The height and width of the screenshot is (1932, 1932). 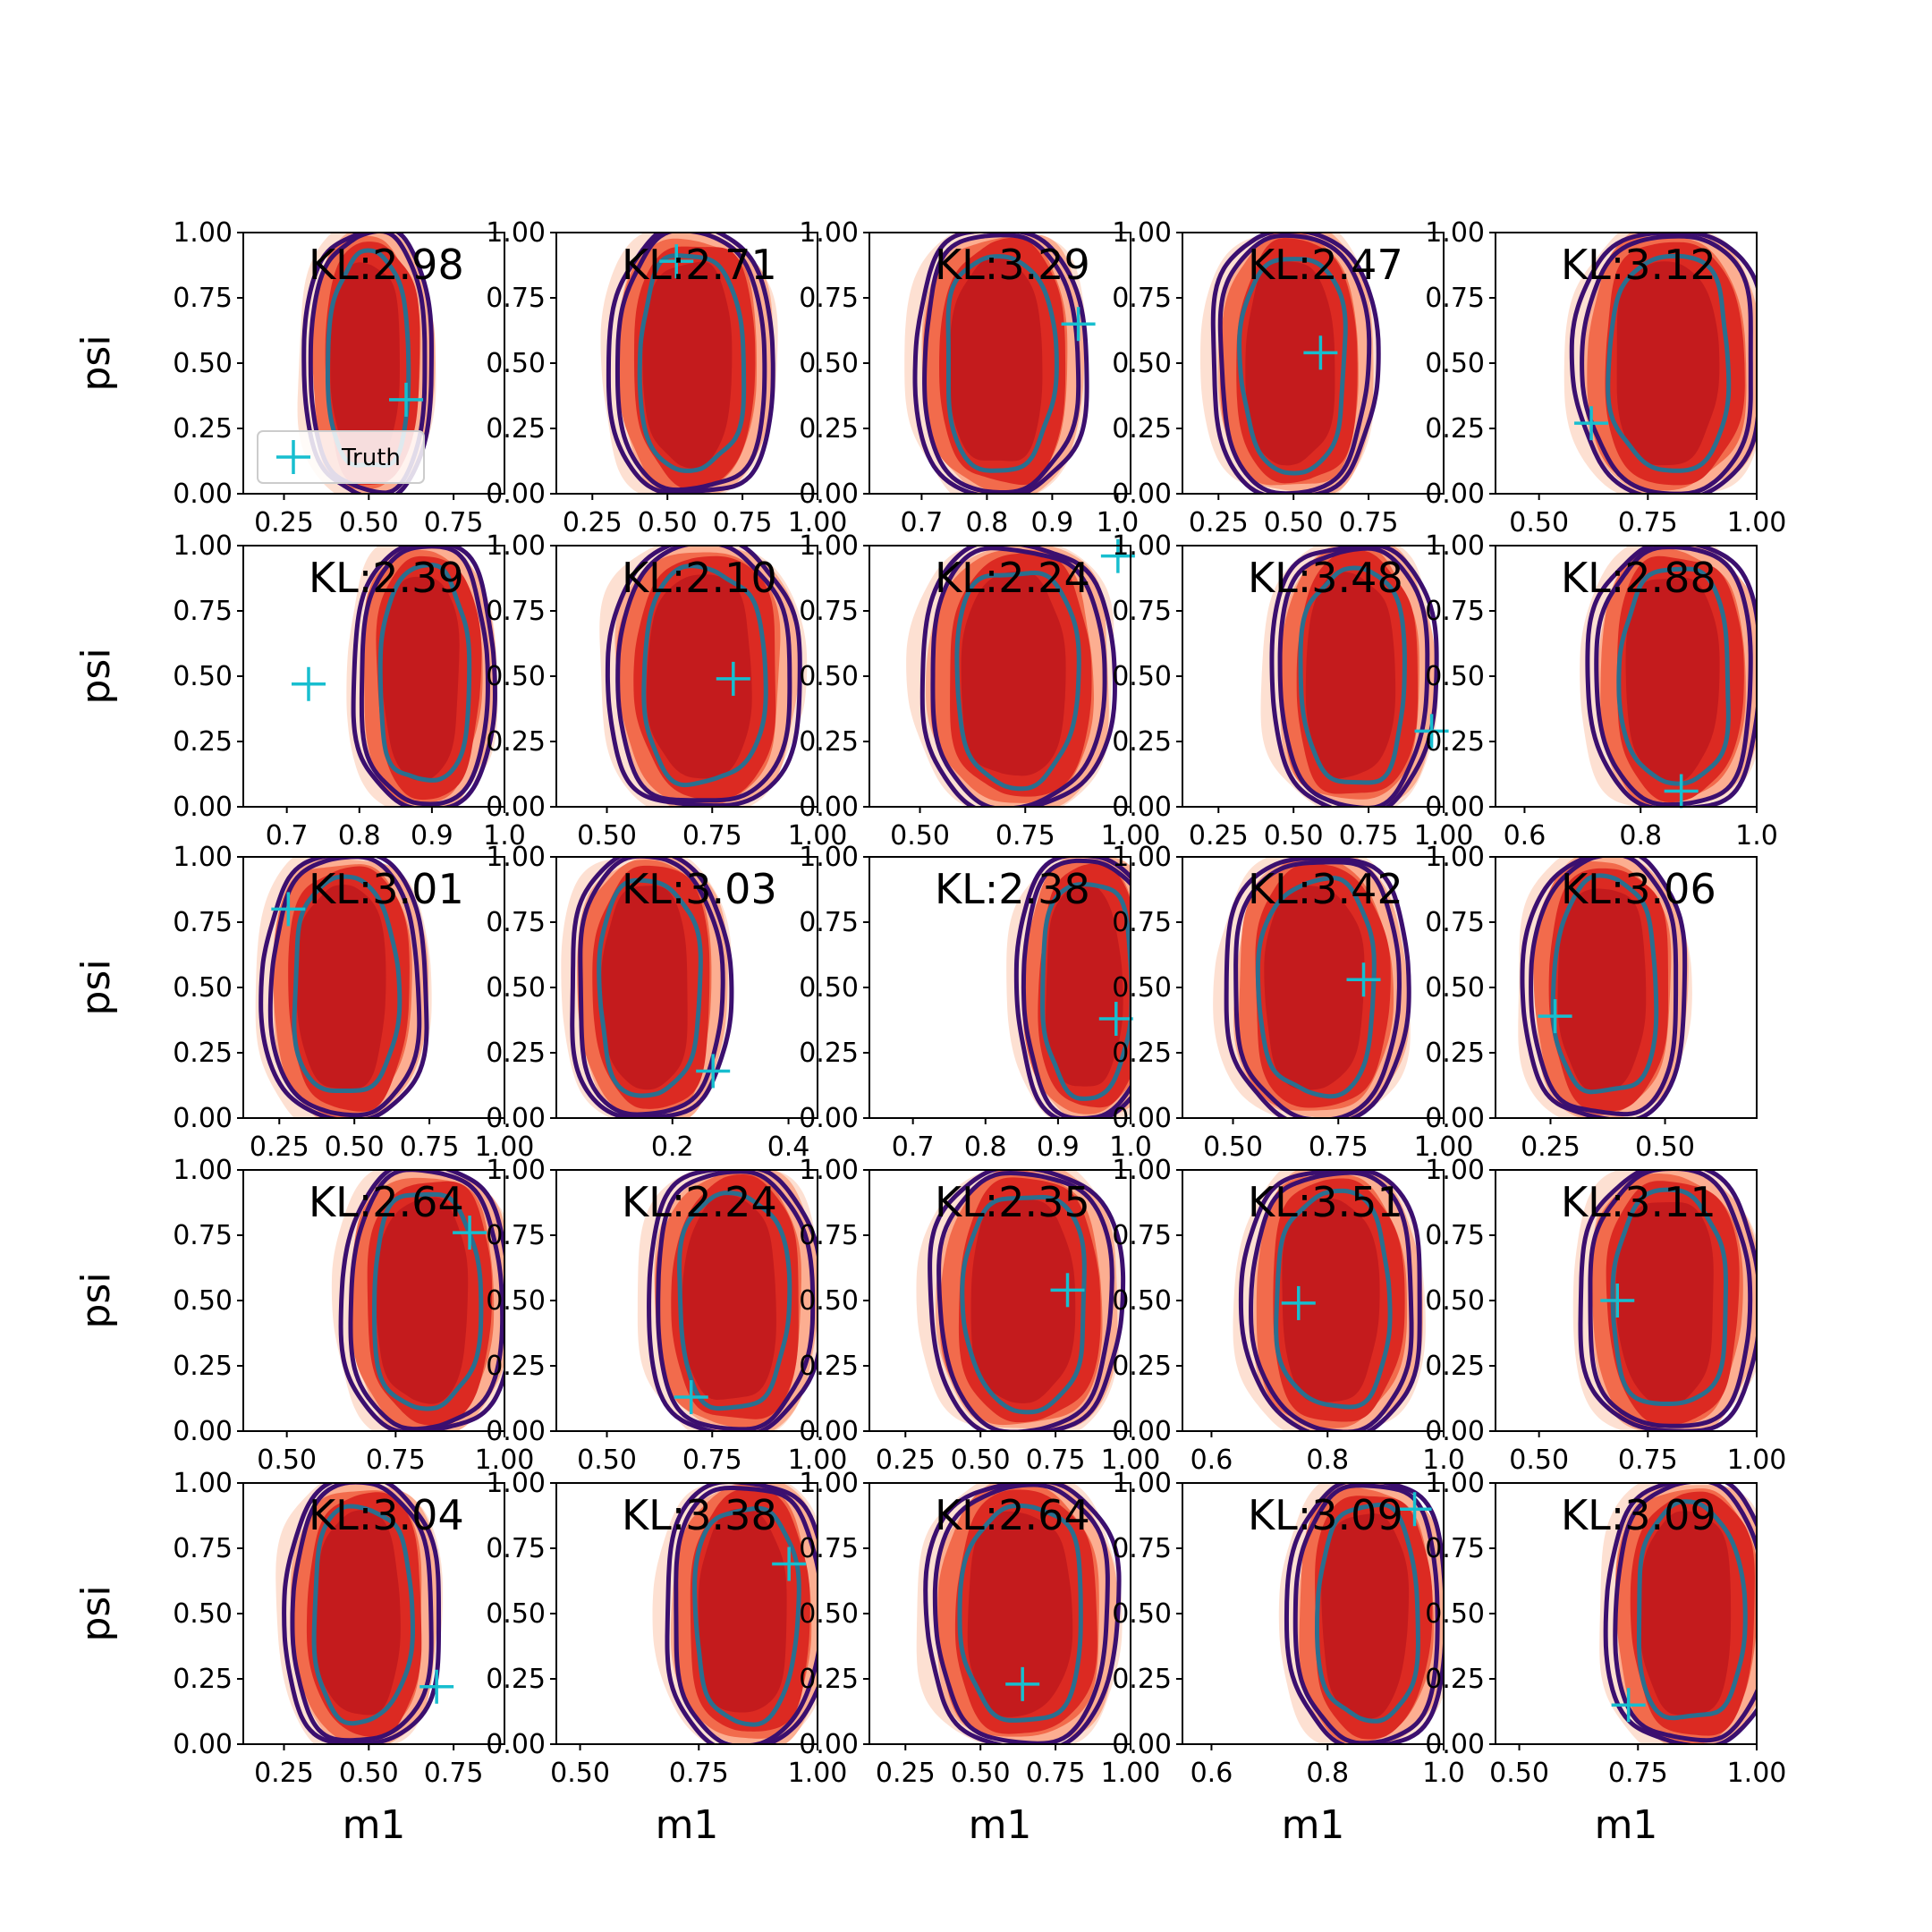 What do you see at coordinates (699, 1515) in the screenshot?
I see `kl-label: KL:3.38` at bounding box center [699, 1515].